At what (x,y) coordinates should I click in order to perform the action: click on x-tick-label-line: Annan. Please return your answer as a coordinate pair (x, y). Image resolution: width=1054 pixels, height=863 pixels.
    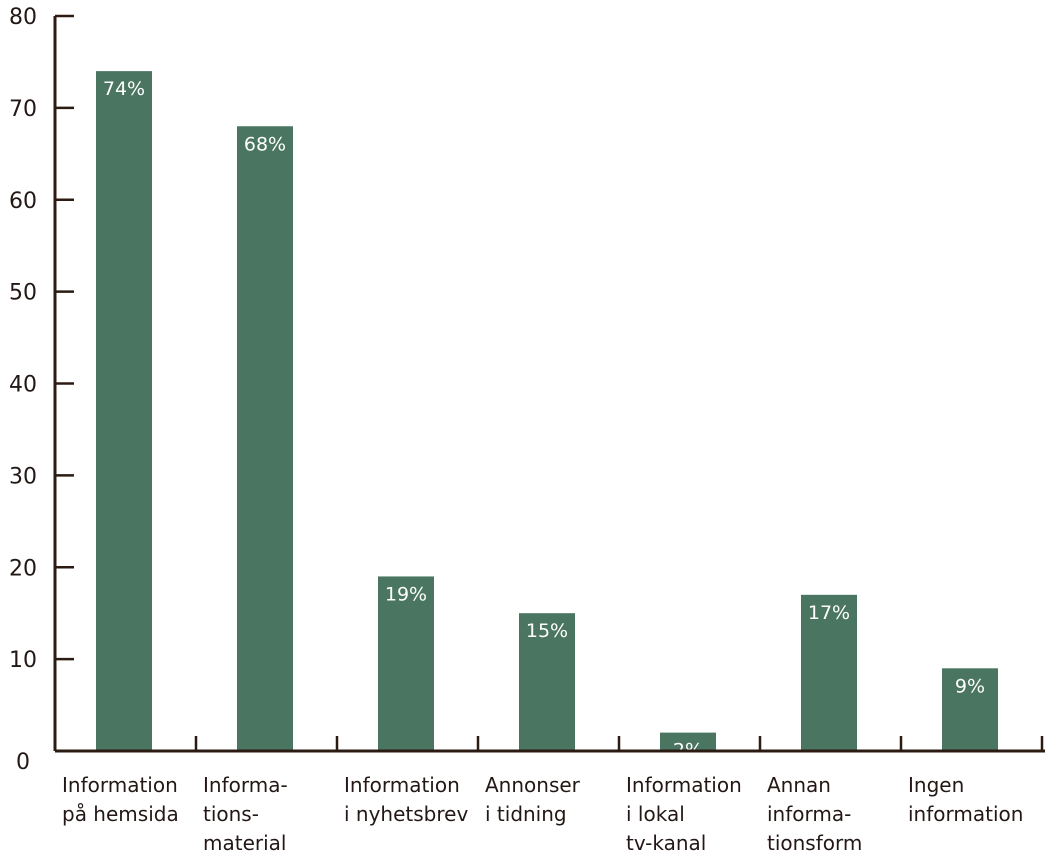
    Looking at the image, I should click on (799, 785).